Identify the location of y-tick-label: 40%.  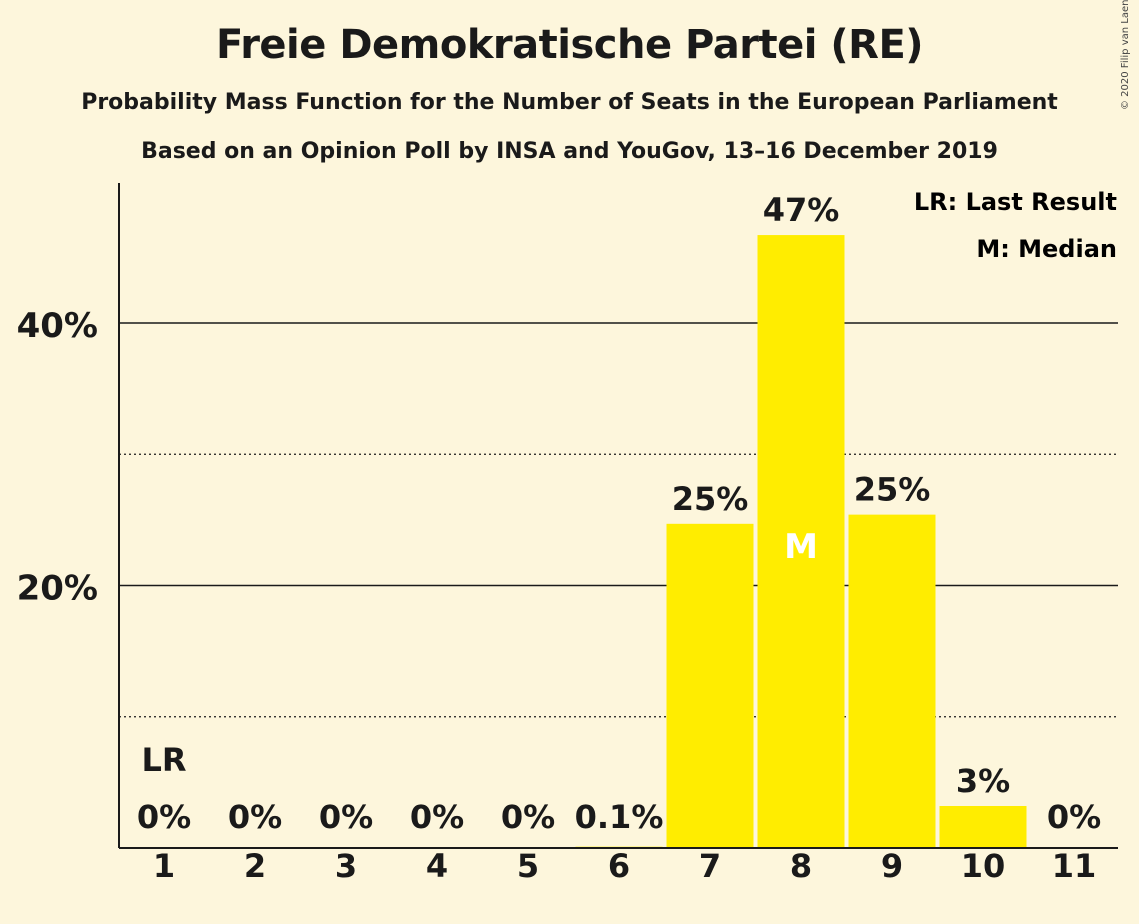
(57, 326).